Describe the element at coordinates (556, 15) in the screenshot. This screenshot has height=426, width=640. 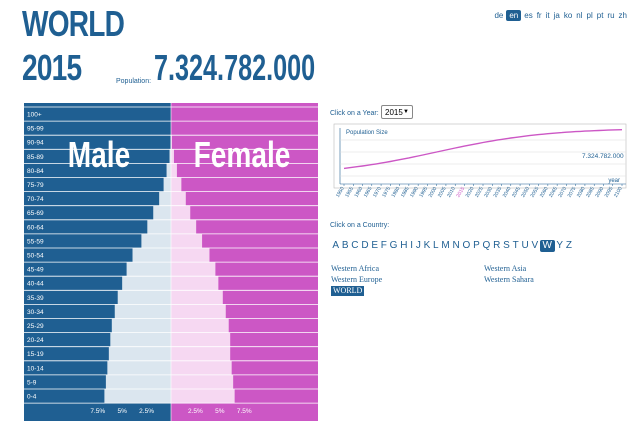
I see `language-ja: ja` at that location.